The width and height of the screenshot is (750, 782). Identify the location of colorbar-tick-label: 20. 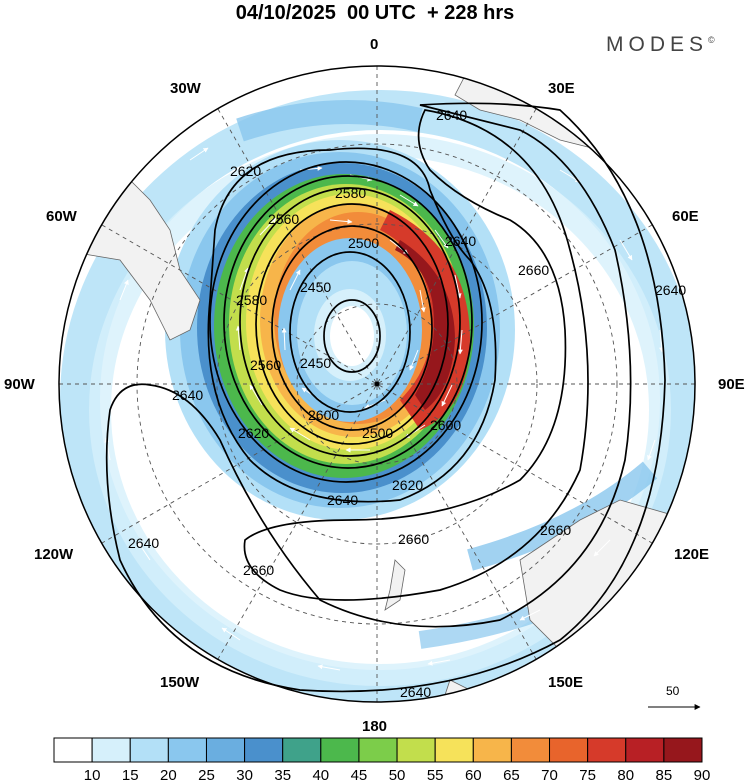
(168, 774).